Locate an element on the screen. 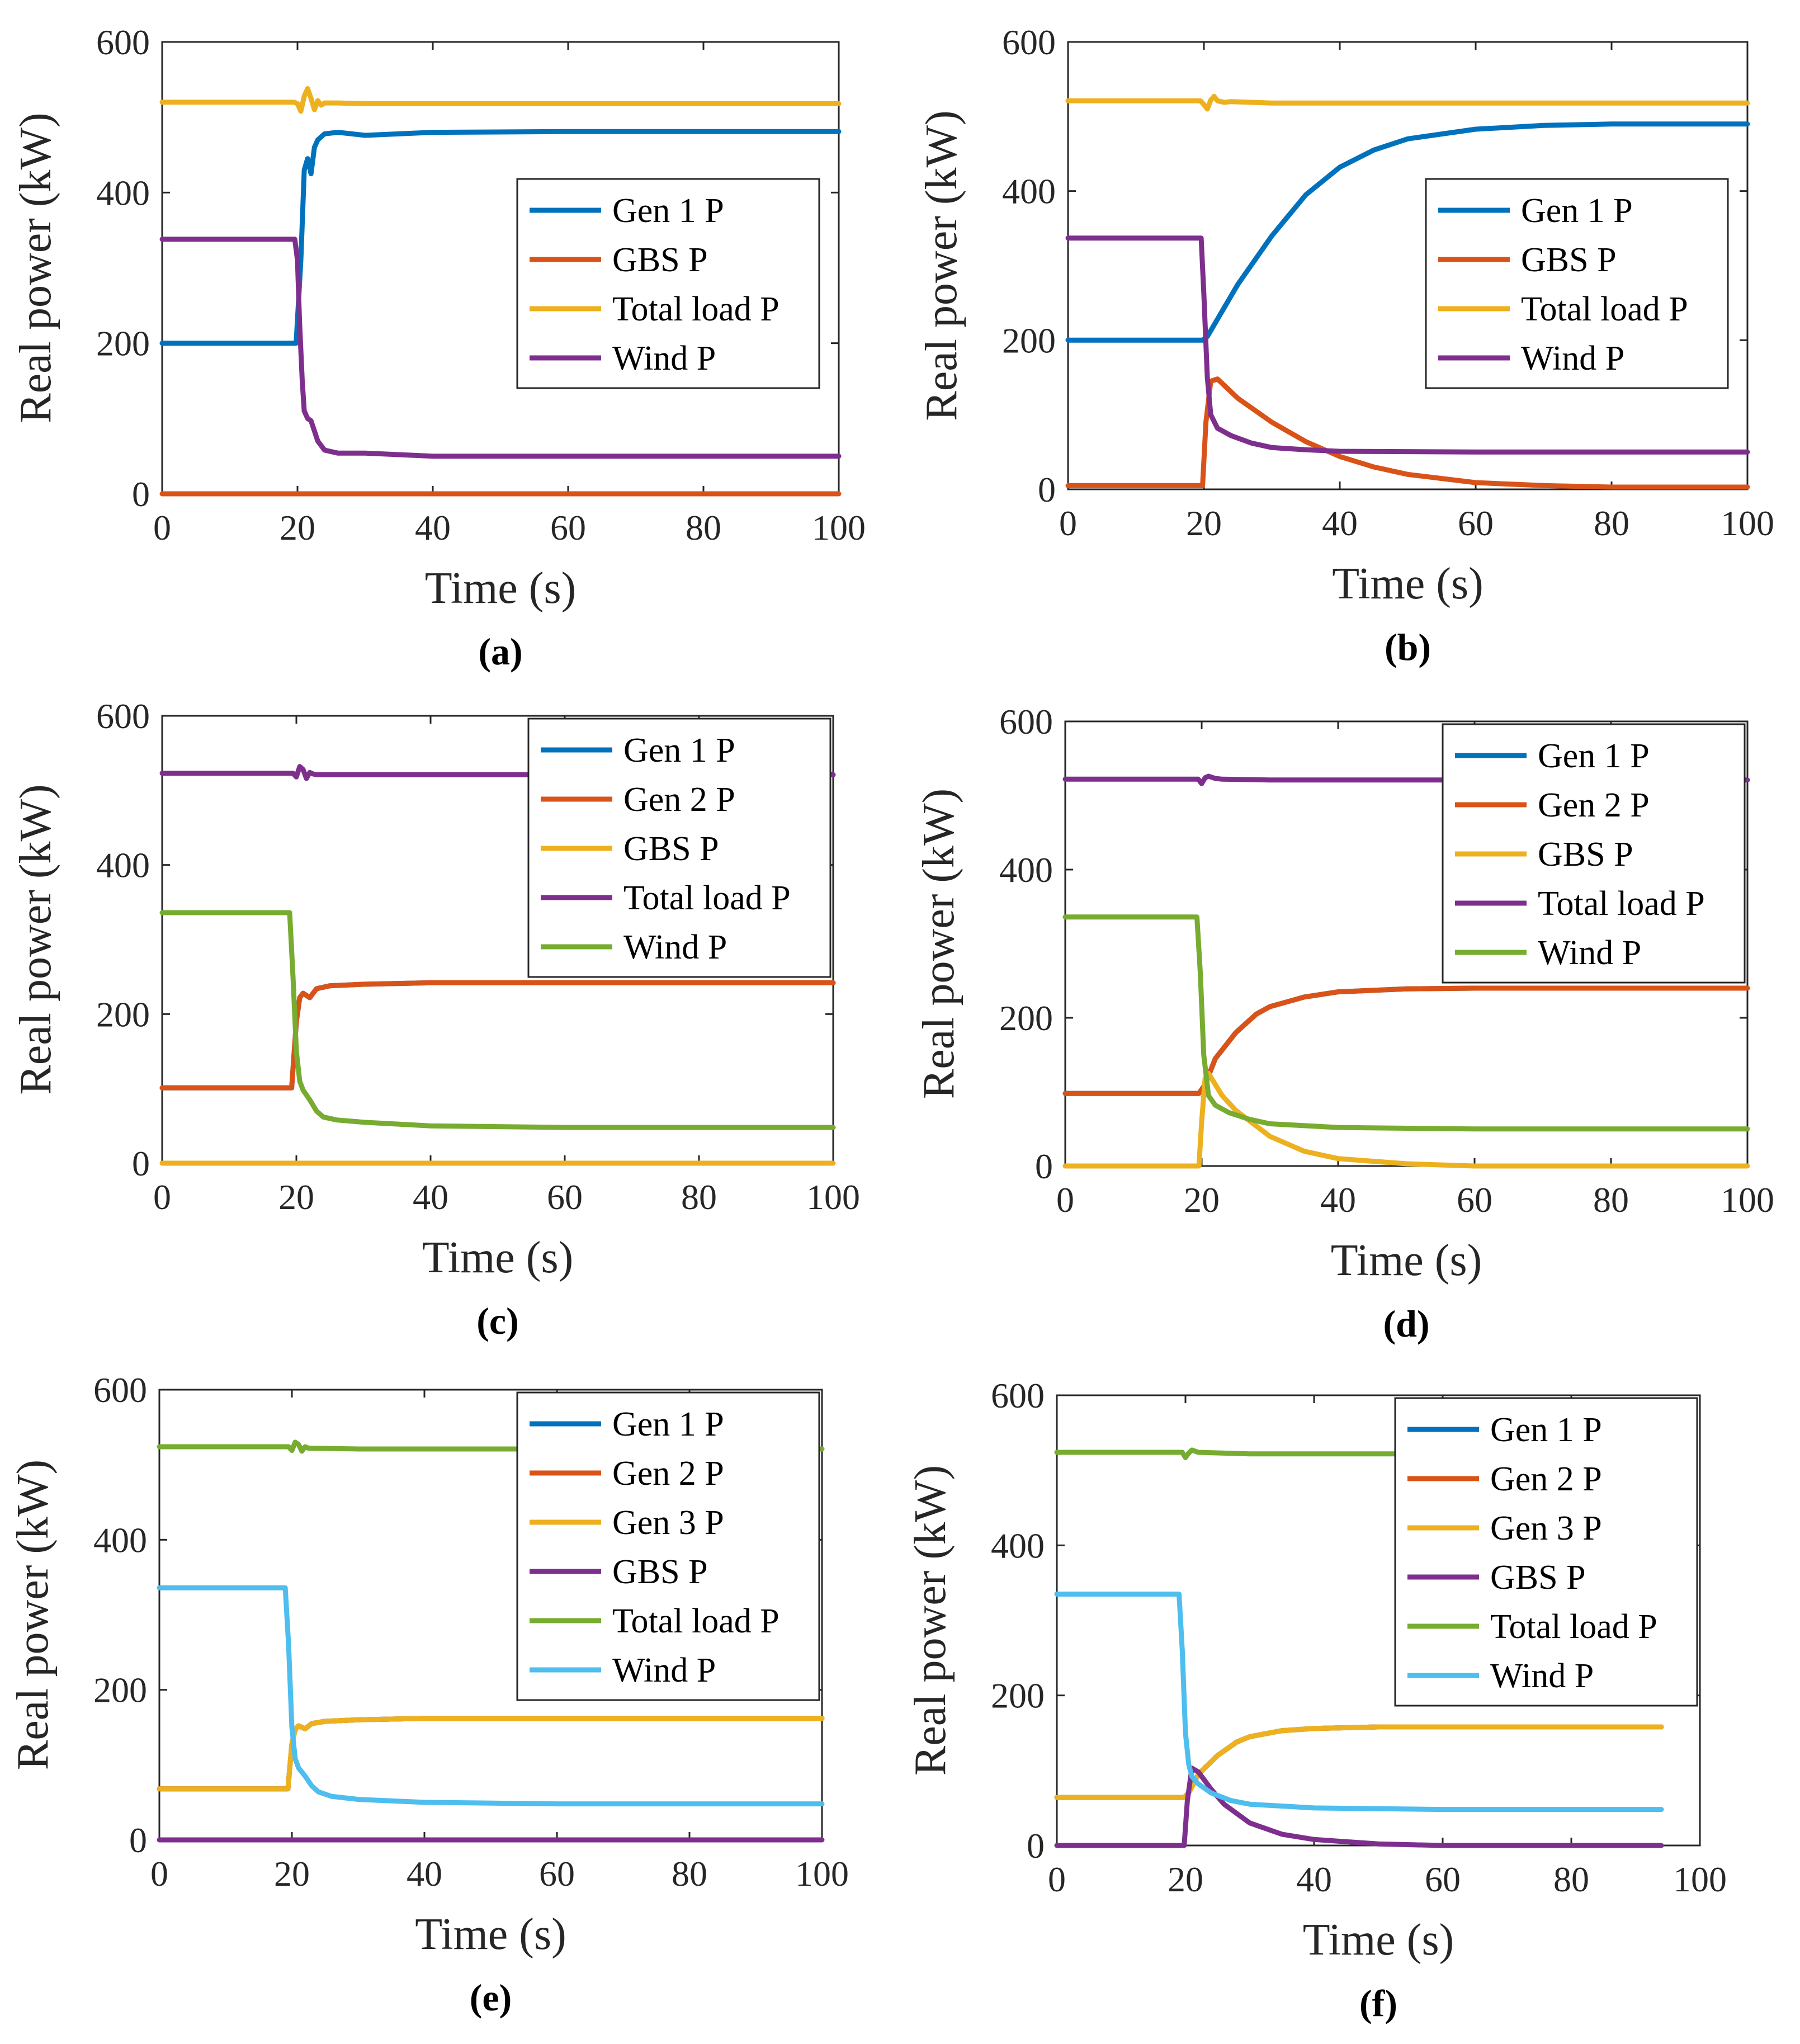 The image size is (1800, 2044). panel-caption: (b) is located at coordinates (1408, 647).